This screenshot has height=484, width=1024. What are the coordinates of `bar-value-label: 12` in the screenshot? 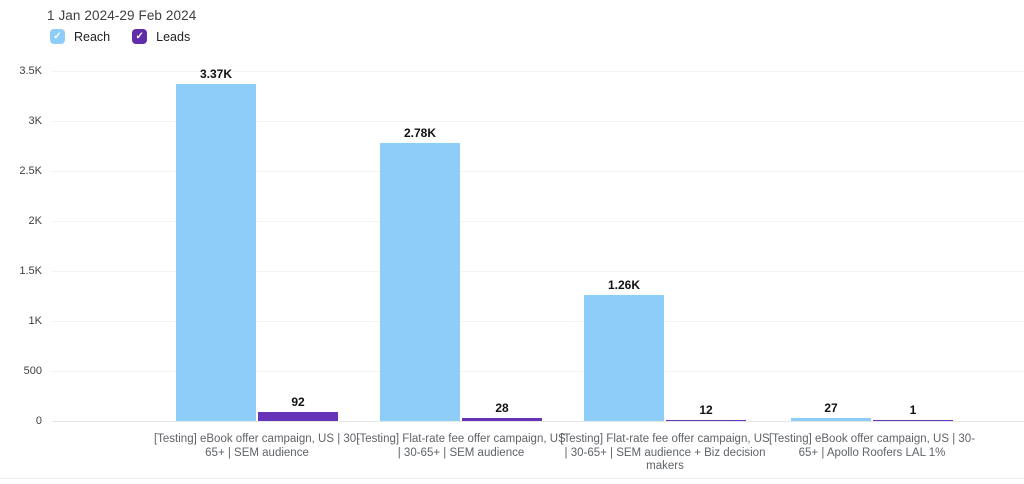 It's located at (706, 409).